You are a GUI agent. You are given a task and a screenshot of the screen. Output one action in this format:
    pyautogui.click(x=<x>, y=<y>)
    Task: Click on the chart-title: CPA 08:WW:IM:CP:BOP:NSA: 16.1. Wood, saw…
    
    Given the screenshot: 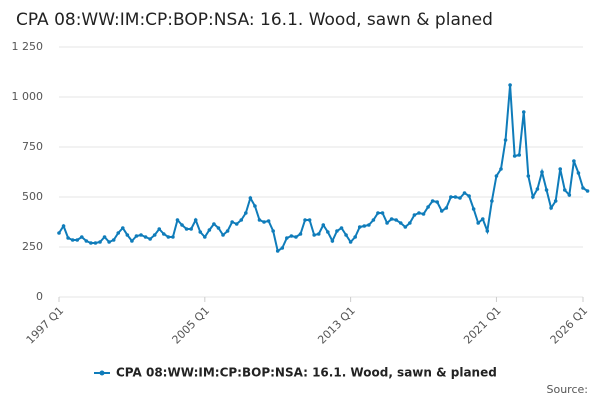 What is the action you would take?
    pyautogui.click(x=254, y=20)
    